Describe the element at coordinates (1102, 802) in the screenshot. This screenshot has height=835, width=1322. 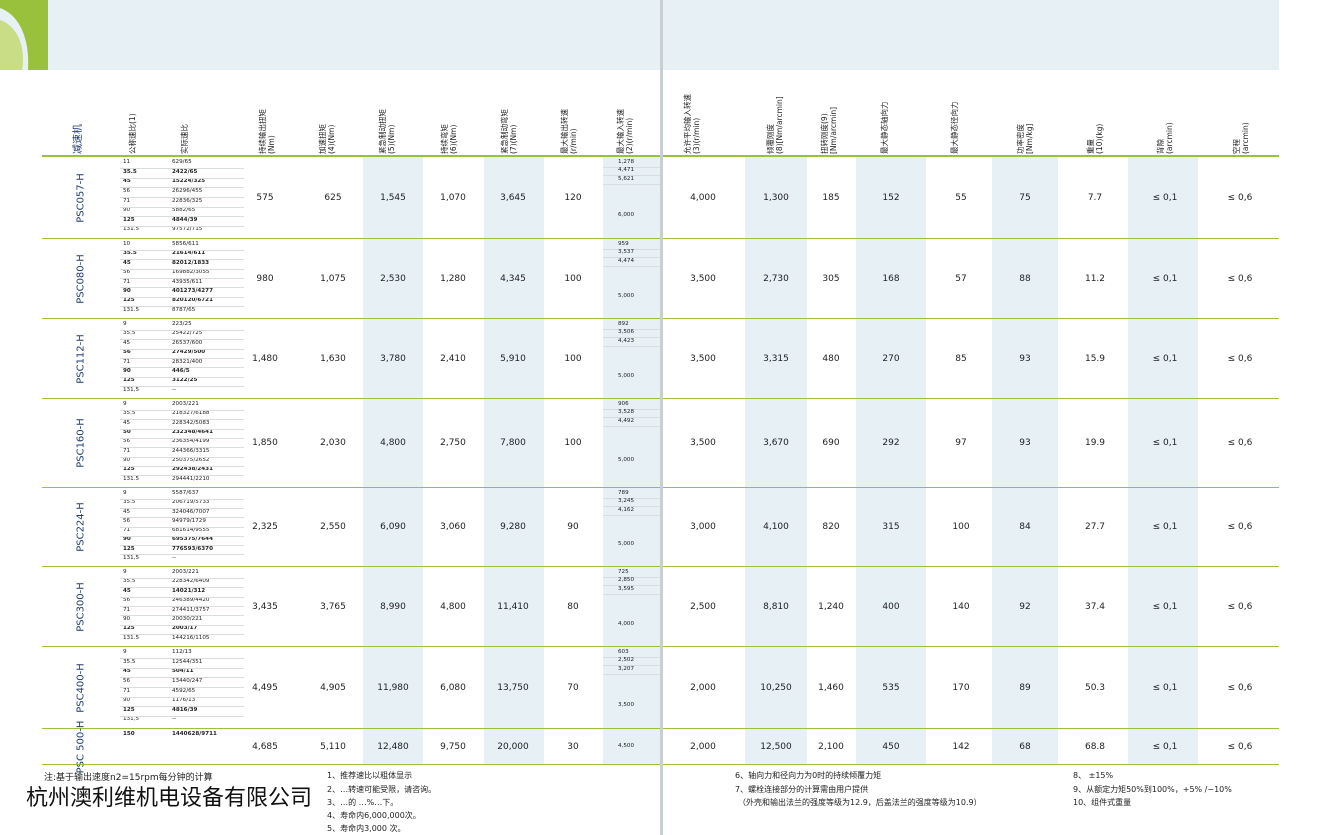
I see `note-10: 10、组件式重量` at that location.